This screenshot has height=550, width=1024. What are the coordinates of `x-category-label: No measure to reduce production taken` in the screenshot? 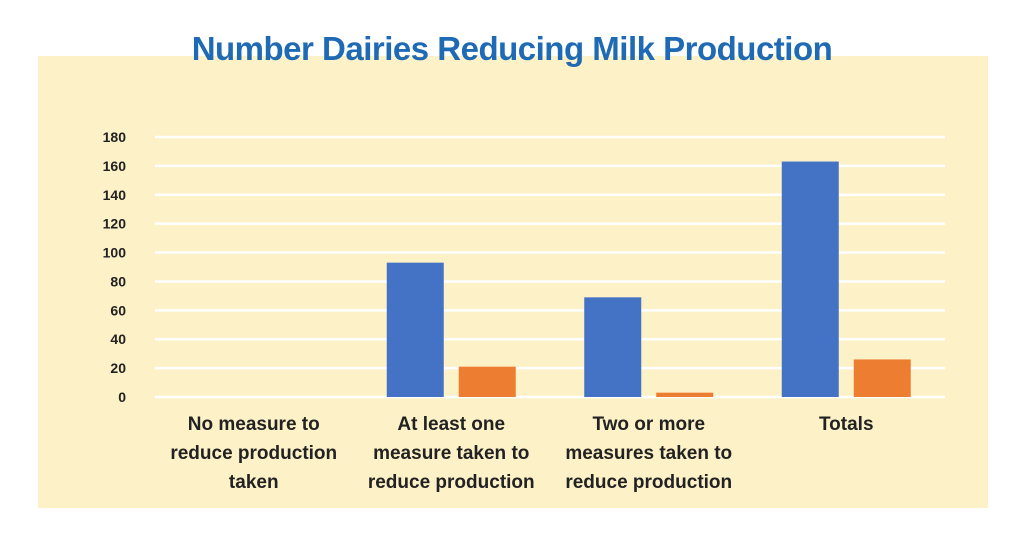 It's located at (253, 453).